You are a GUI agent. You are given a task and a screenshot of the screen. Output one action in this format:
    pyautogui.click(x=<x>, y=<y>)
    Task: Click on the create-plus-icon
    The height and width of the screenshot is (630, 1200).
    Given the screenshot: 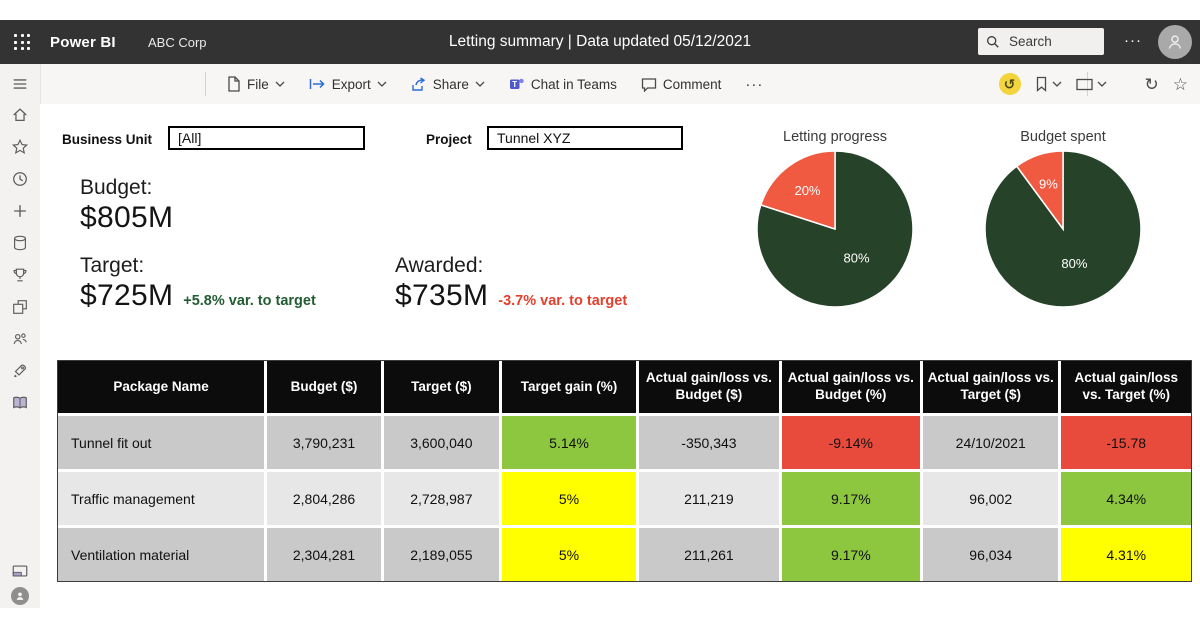 What is the action you would take?
    pyautogui.click(x=20, y=211)
    